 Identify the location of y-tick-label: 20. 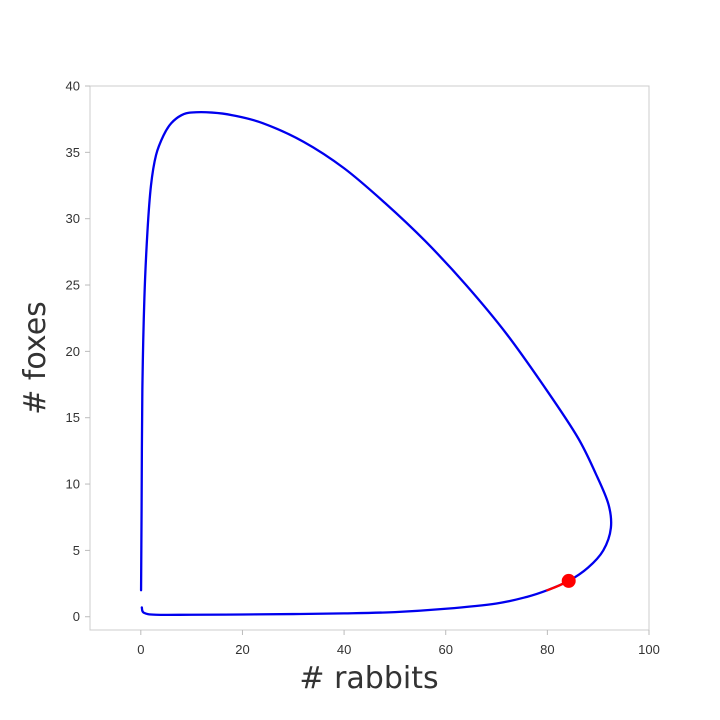
(73, 351).